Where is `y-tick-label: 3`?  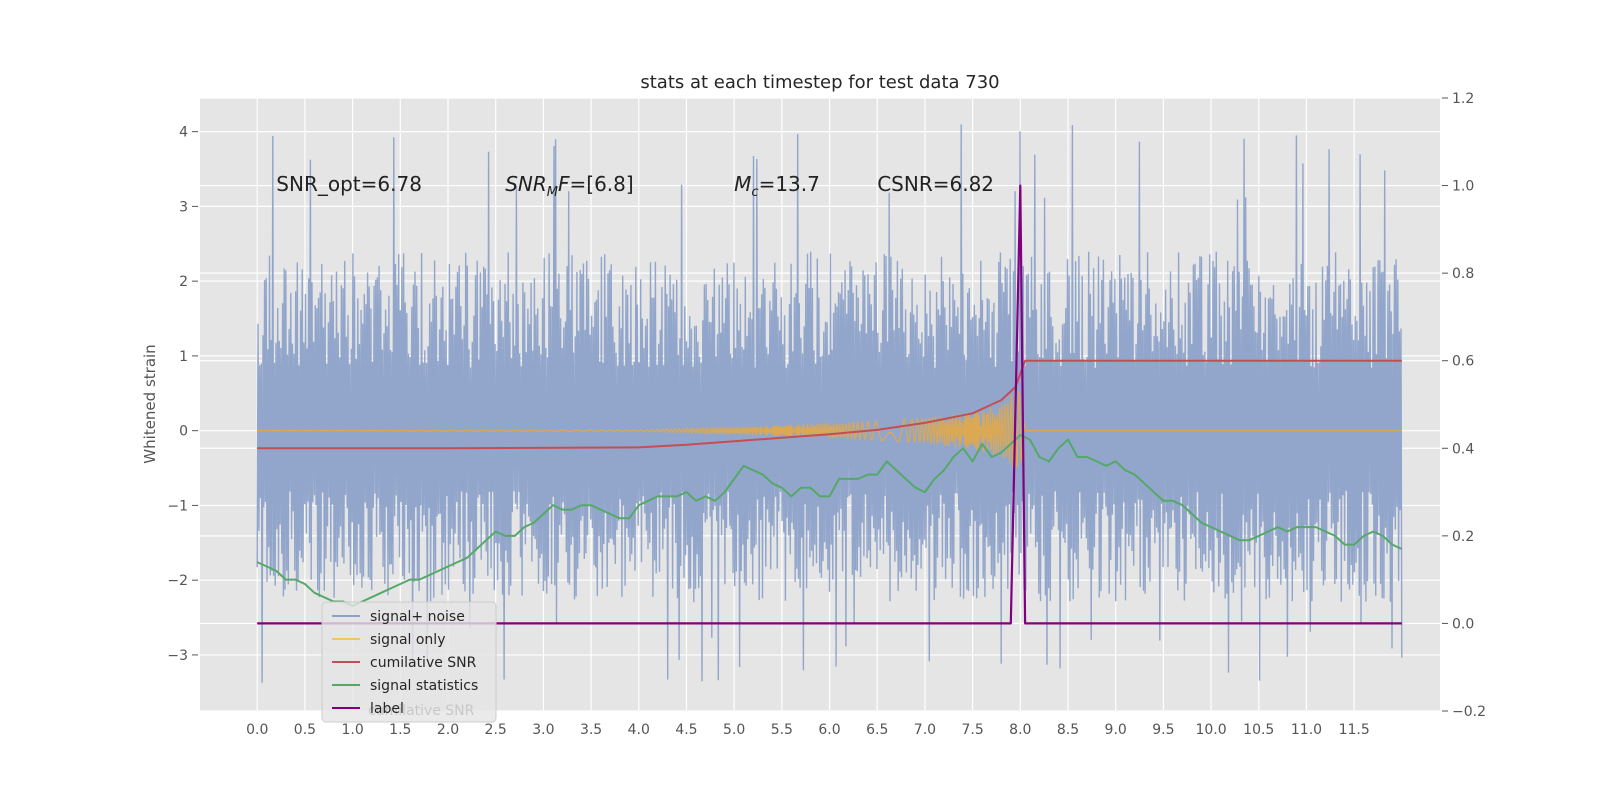
y-tick-label: 3 is located at coordinates (183, 207).